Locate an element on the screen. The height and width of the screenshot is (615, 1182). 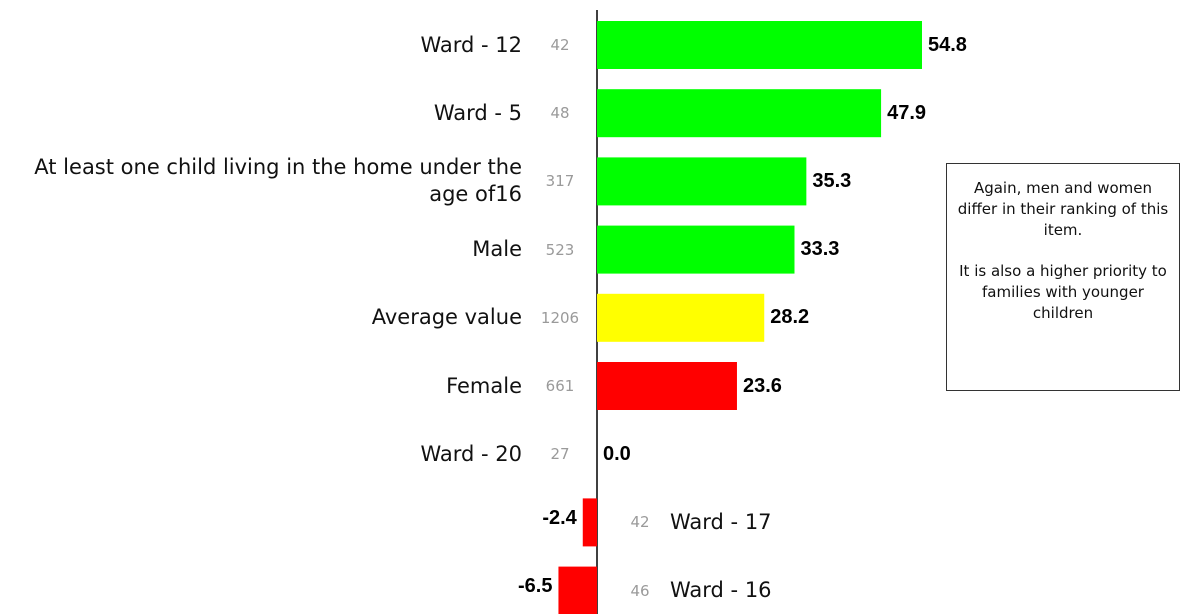
category-label: Average value is located at coordinates (446, 317).